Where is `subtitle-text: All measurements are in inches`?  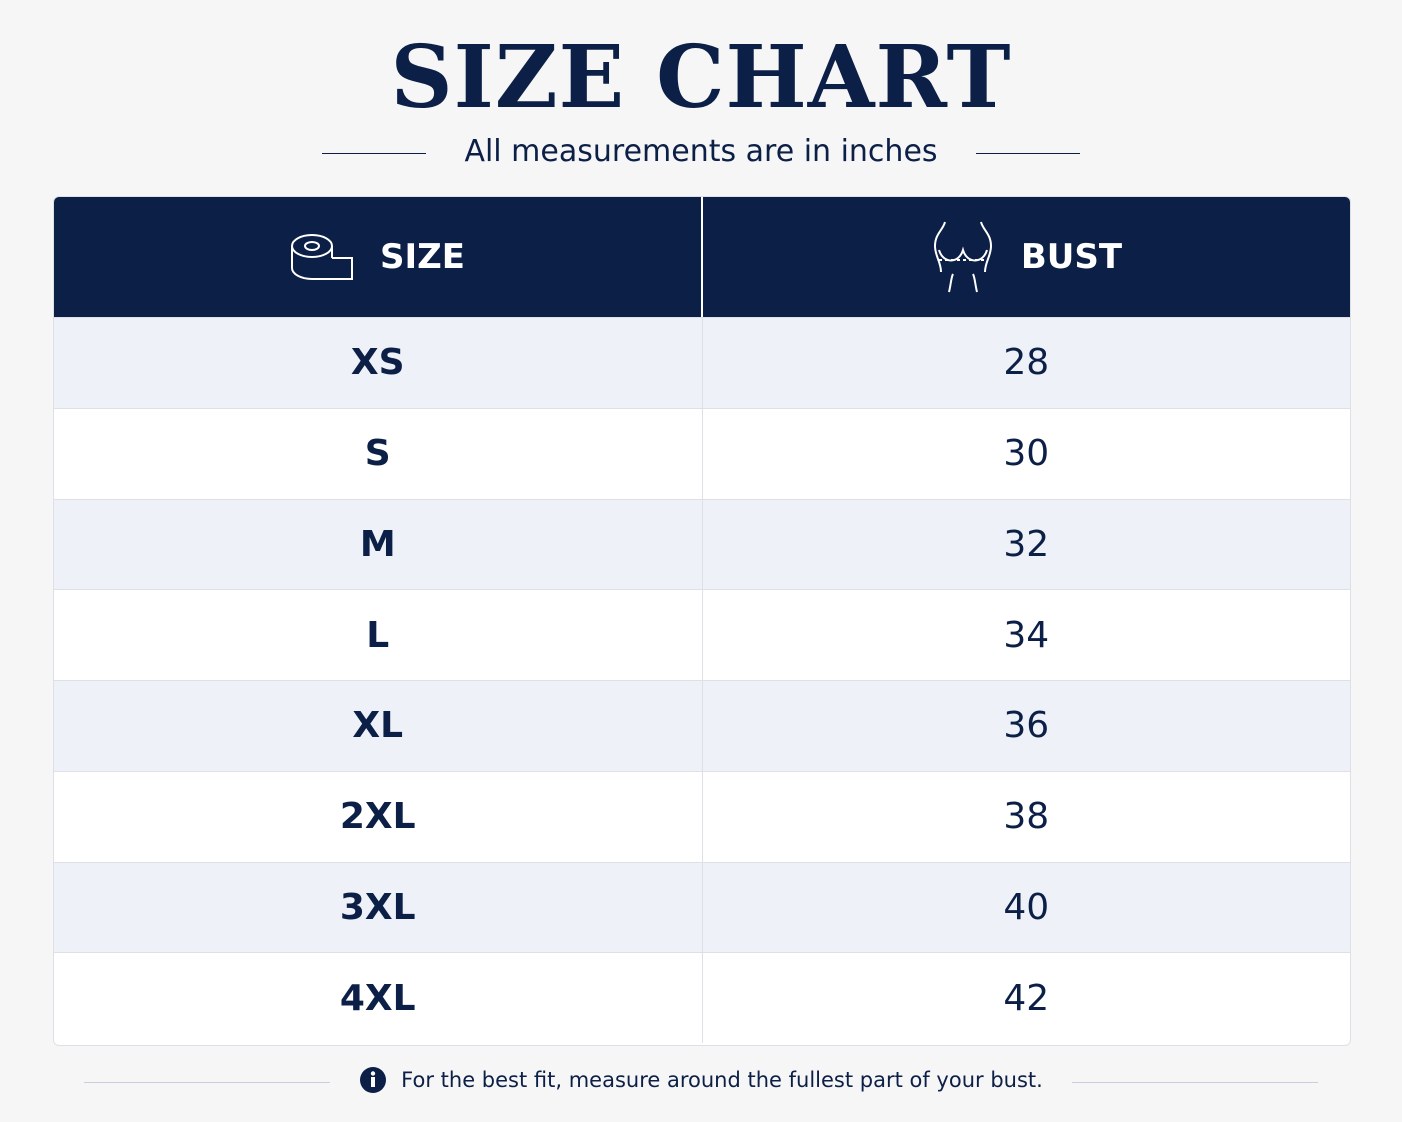 subtitle-text: All measurements are in inches is located at coordinates (701, 151).